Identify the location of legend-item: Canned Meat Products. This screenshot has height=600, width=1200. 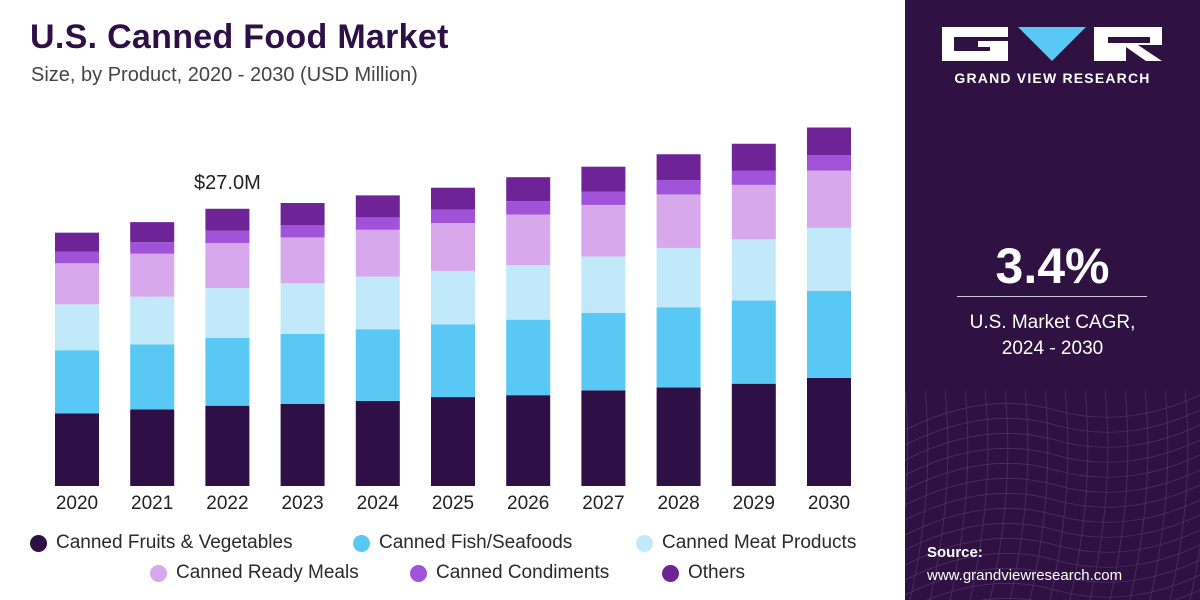
(746, 543).